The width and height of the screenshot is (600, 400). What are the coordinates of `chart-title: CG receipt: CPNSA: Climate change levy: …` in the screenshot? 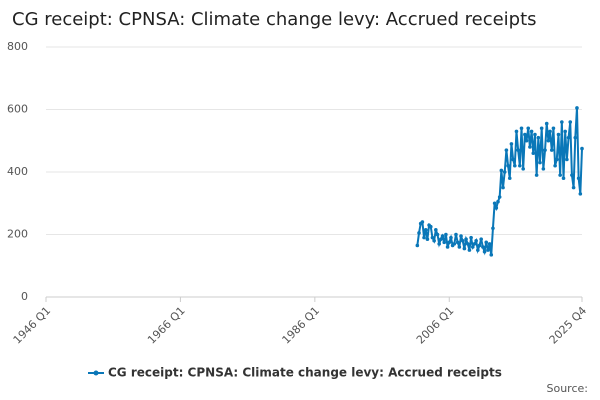 It's located at (274, 19).